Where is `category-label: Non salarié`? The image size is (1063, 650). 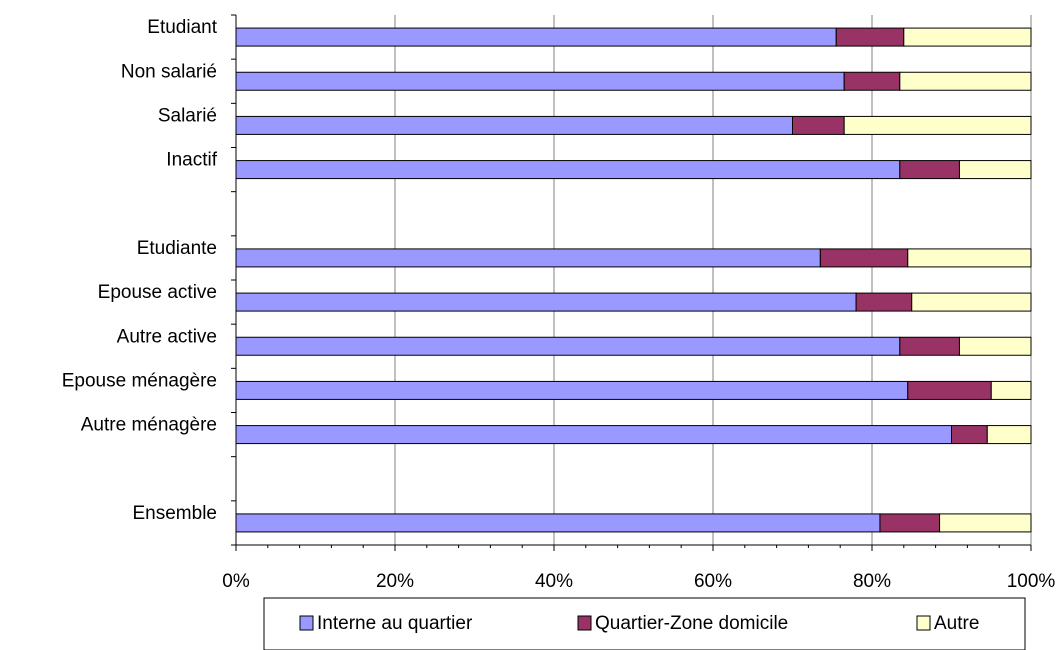 category-label: Non salarié is located at coordinates (169, 71).